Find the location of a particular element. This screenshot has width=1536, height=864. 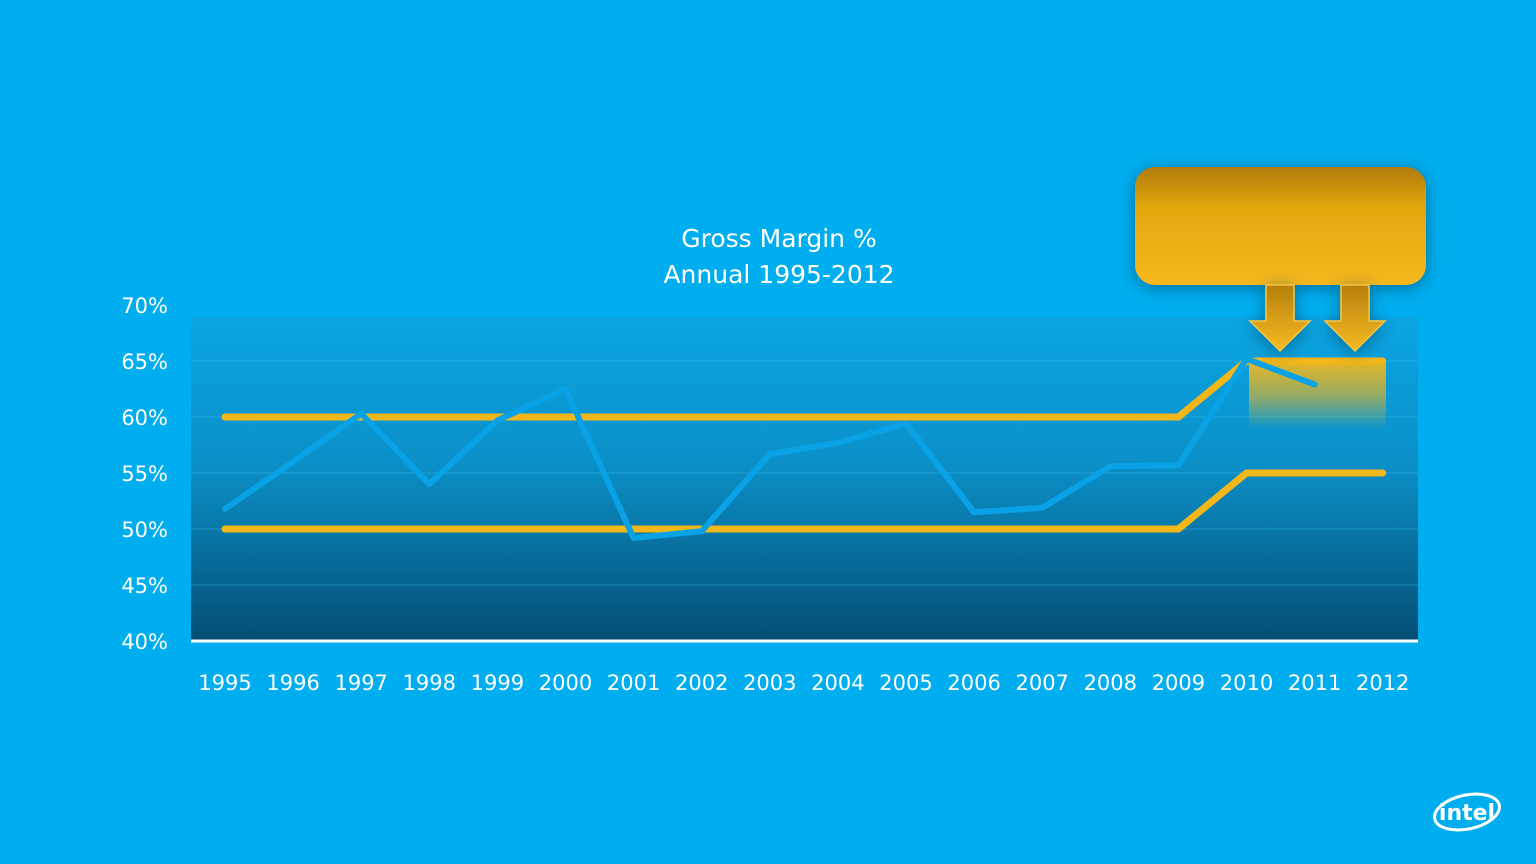

x-tick-label: 2009 is located at coordinates (1178, 683).